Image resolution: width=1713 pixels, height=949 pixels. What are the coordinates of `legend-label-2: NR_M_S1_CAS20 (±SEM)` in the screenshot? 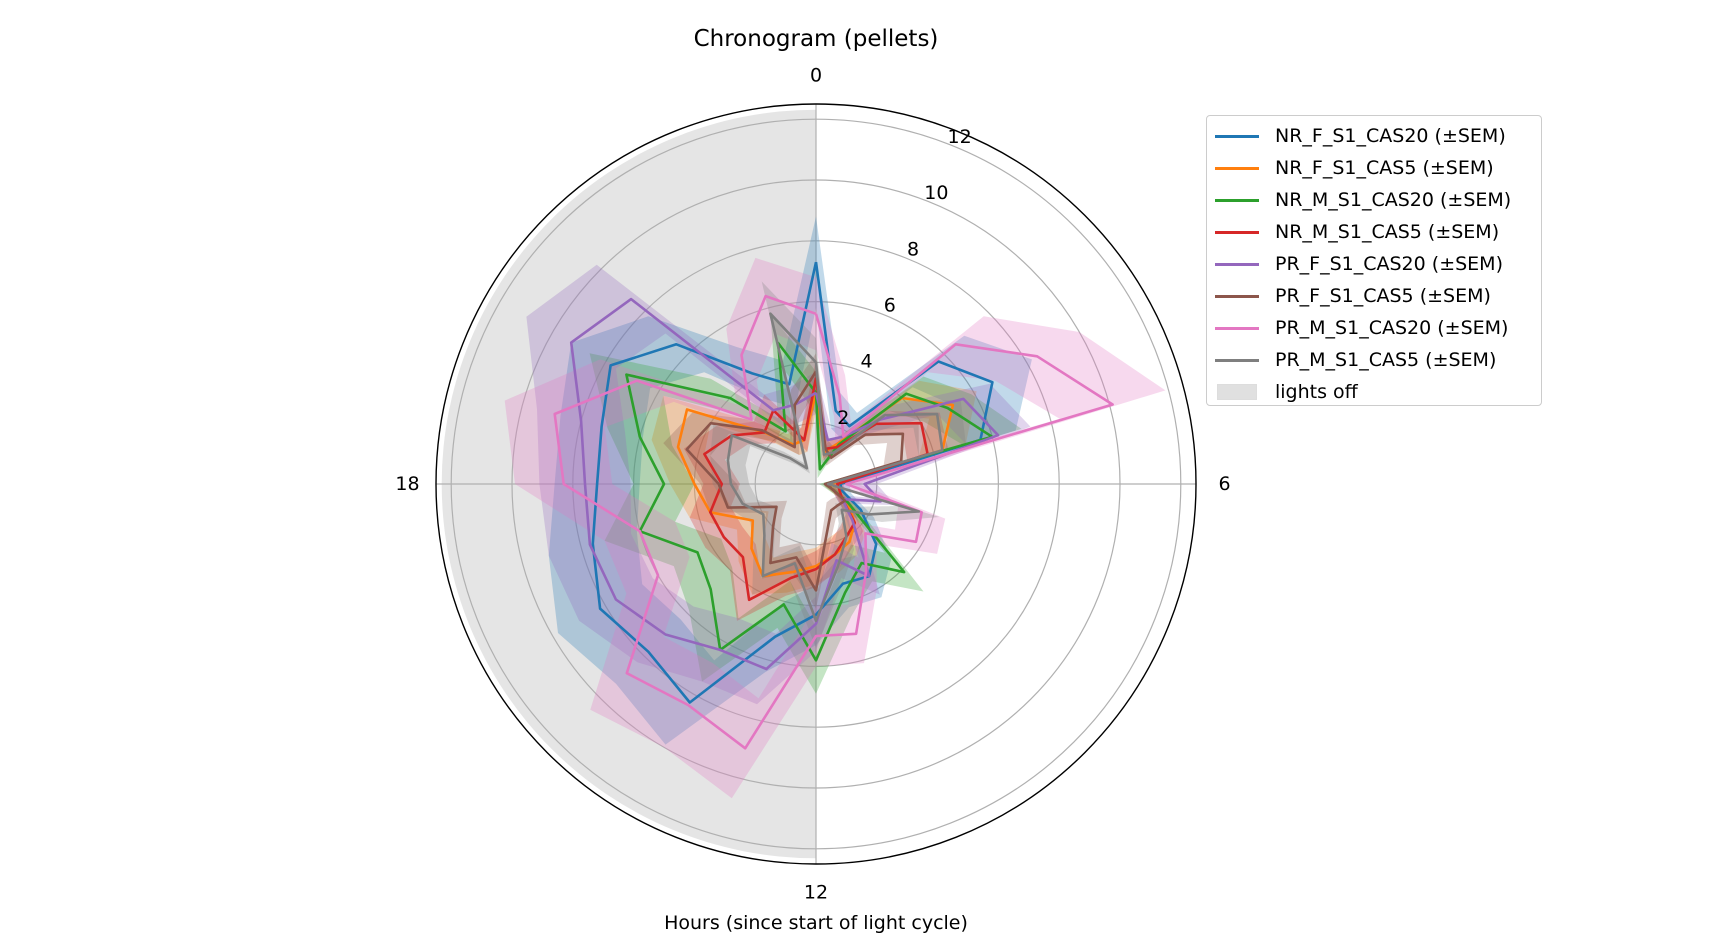 It's located at (1393, 200).